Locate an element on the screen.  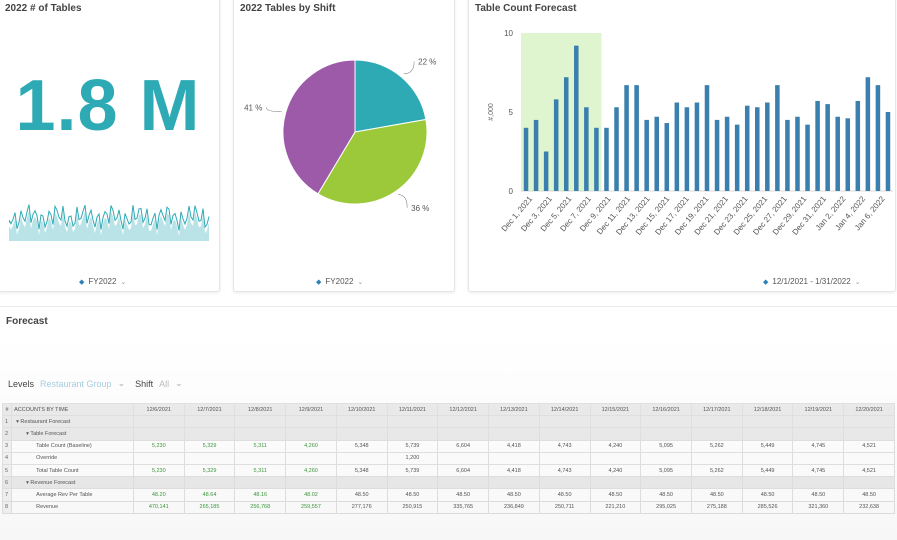
table-cell: 250,915 is located at coordinates (412, 507).